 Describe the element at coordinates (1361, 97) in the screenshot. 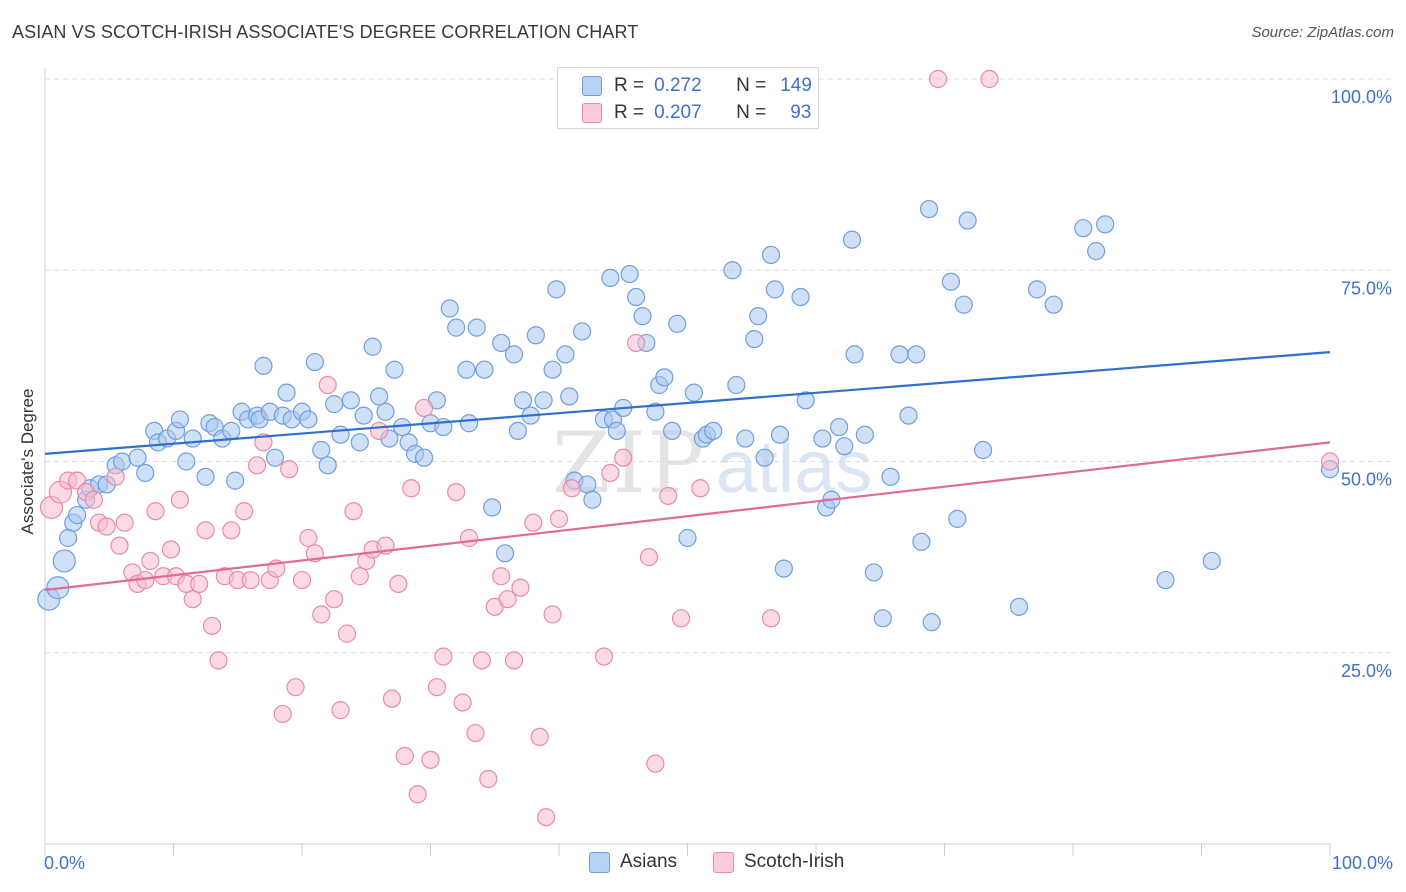

I see `y-tick-label: 100.0%` at that location.